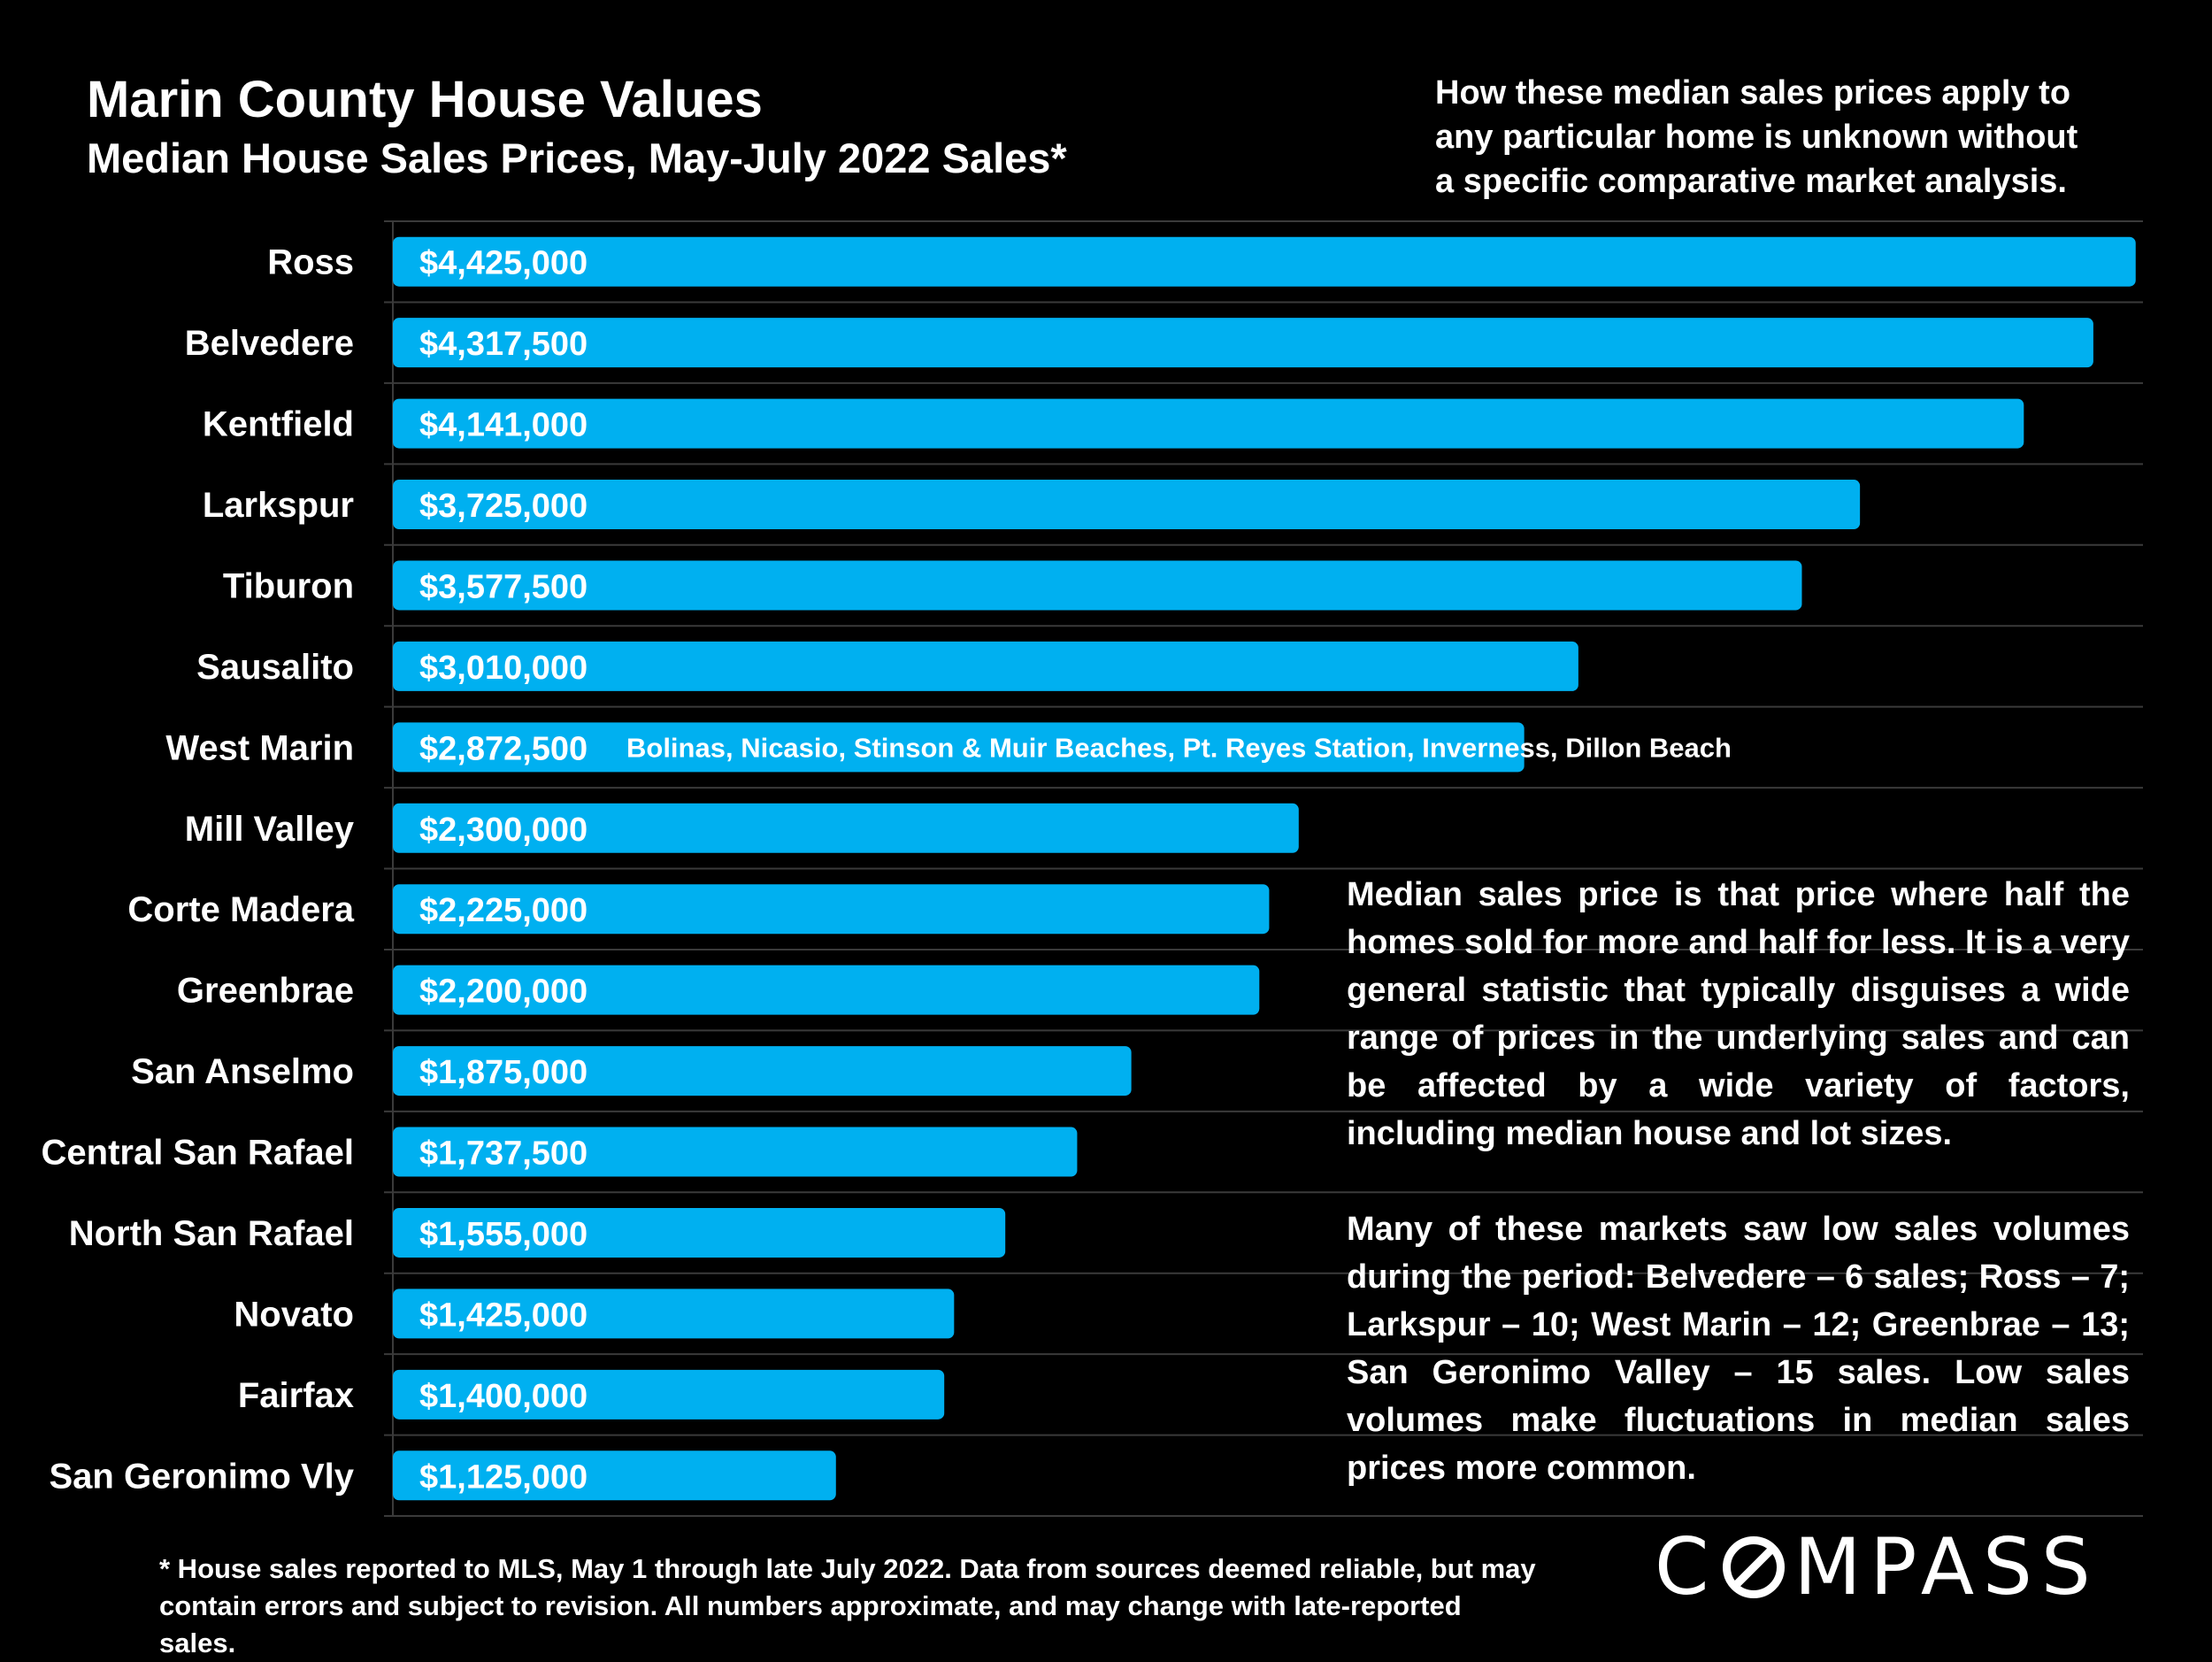  Describe the element at coordinates (504, 344) in the screenshot. I see `data-label: $4,317,500` at that location.